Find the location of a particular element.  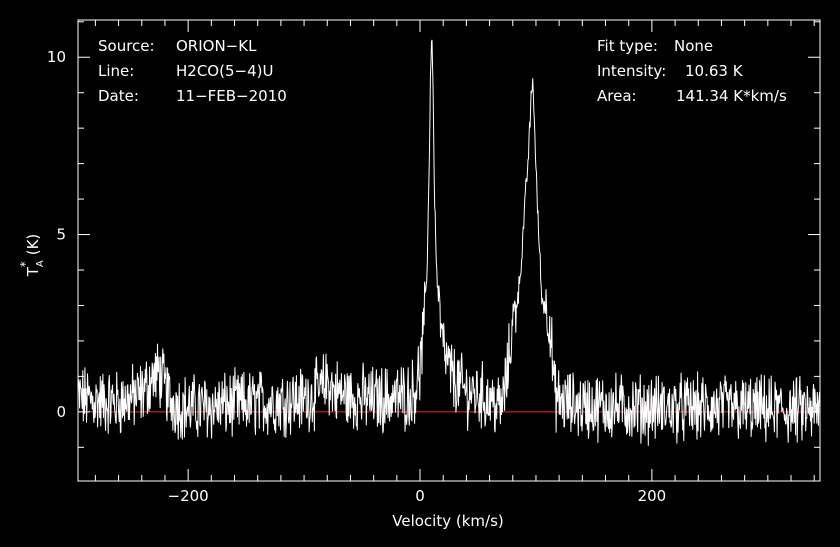

fit-type-value: None is located at coordinates (693, 46).